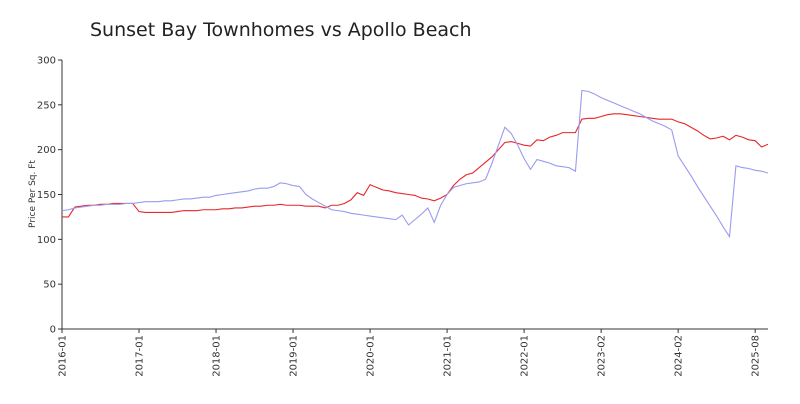 Image resolution: width=800 pixels, height=404 pixels. Describe the element at coordinates (756, 356) in the screenshot. I see `x-tick-label: 2025-08` at that location.